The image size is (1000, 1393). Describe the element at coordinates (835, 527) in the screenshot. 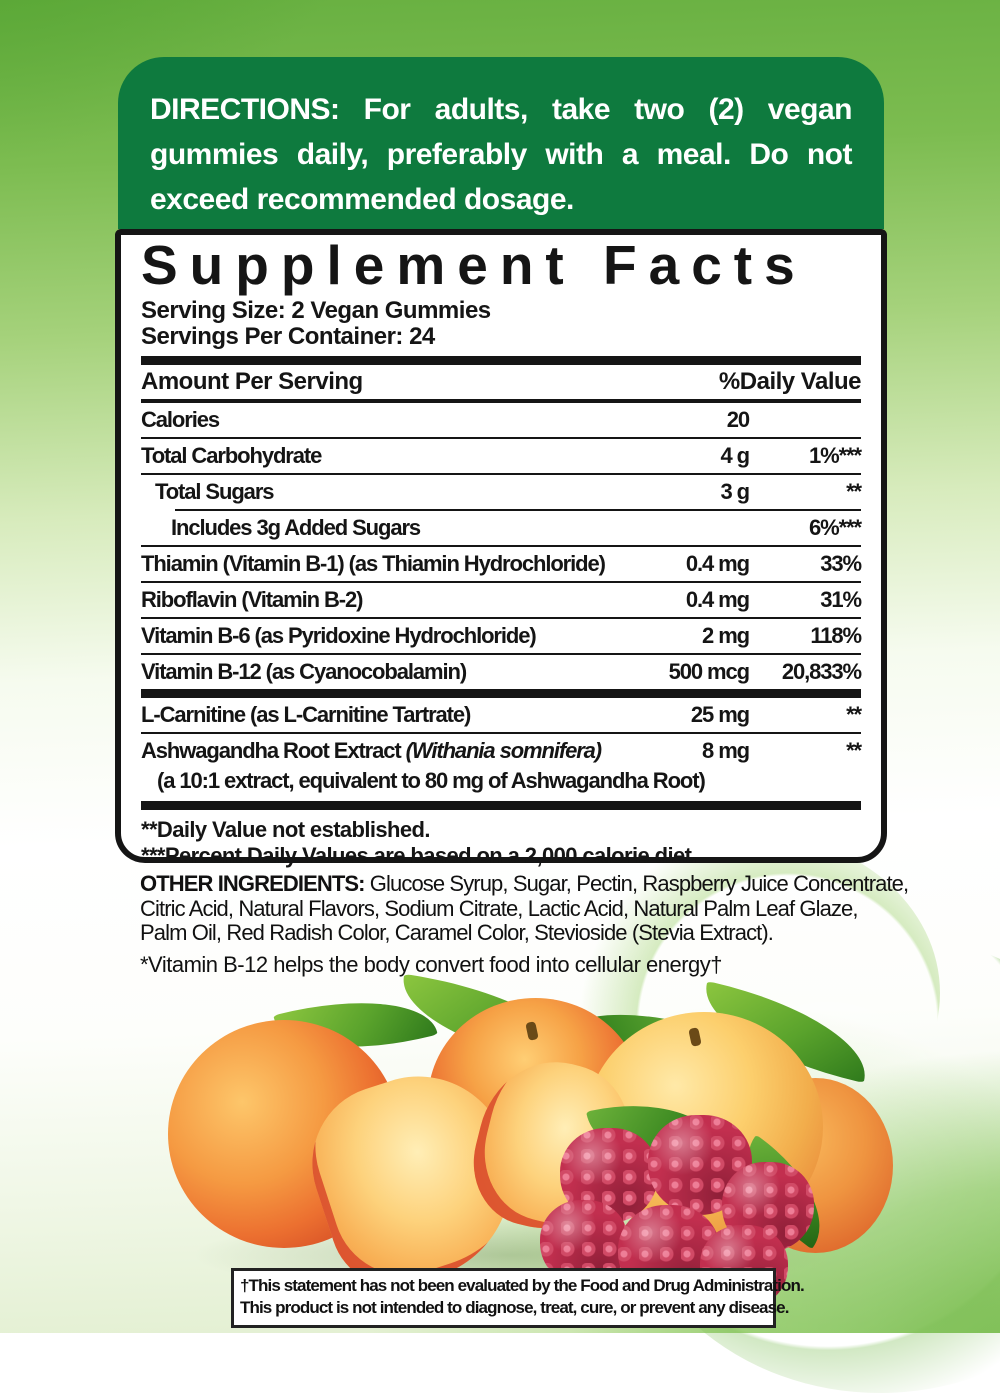

I see `nutrient-dv: 6%***` at that location.